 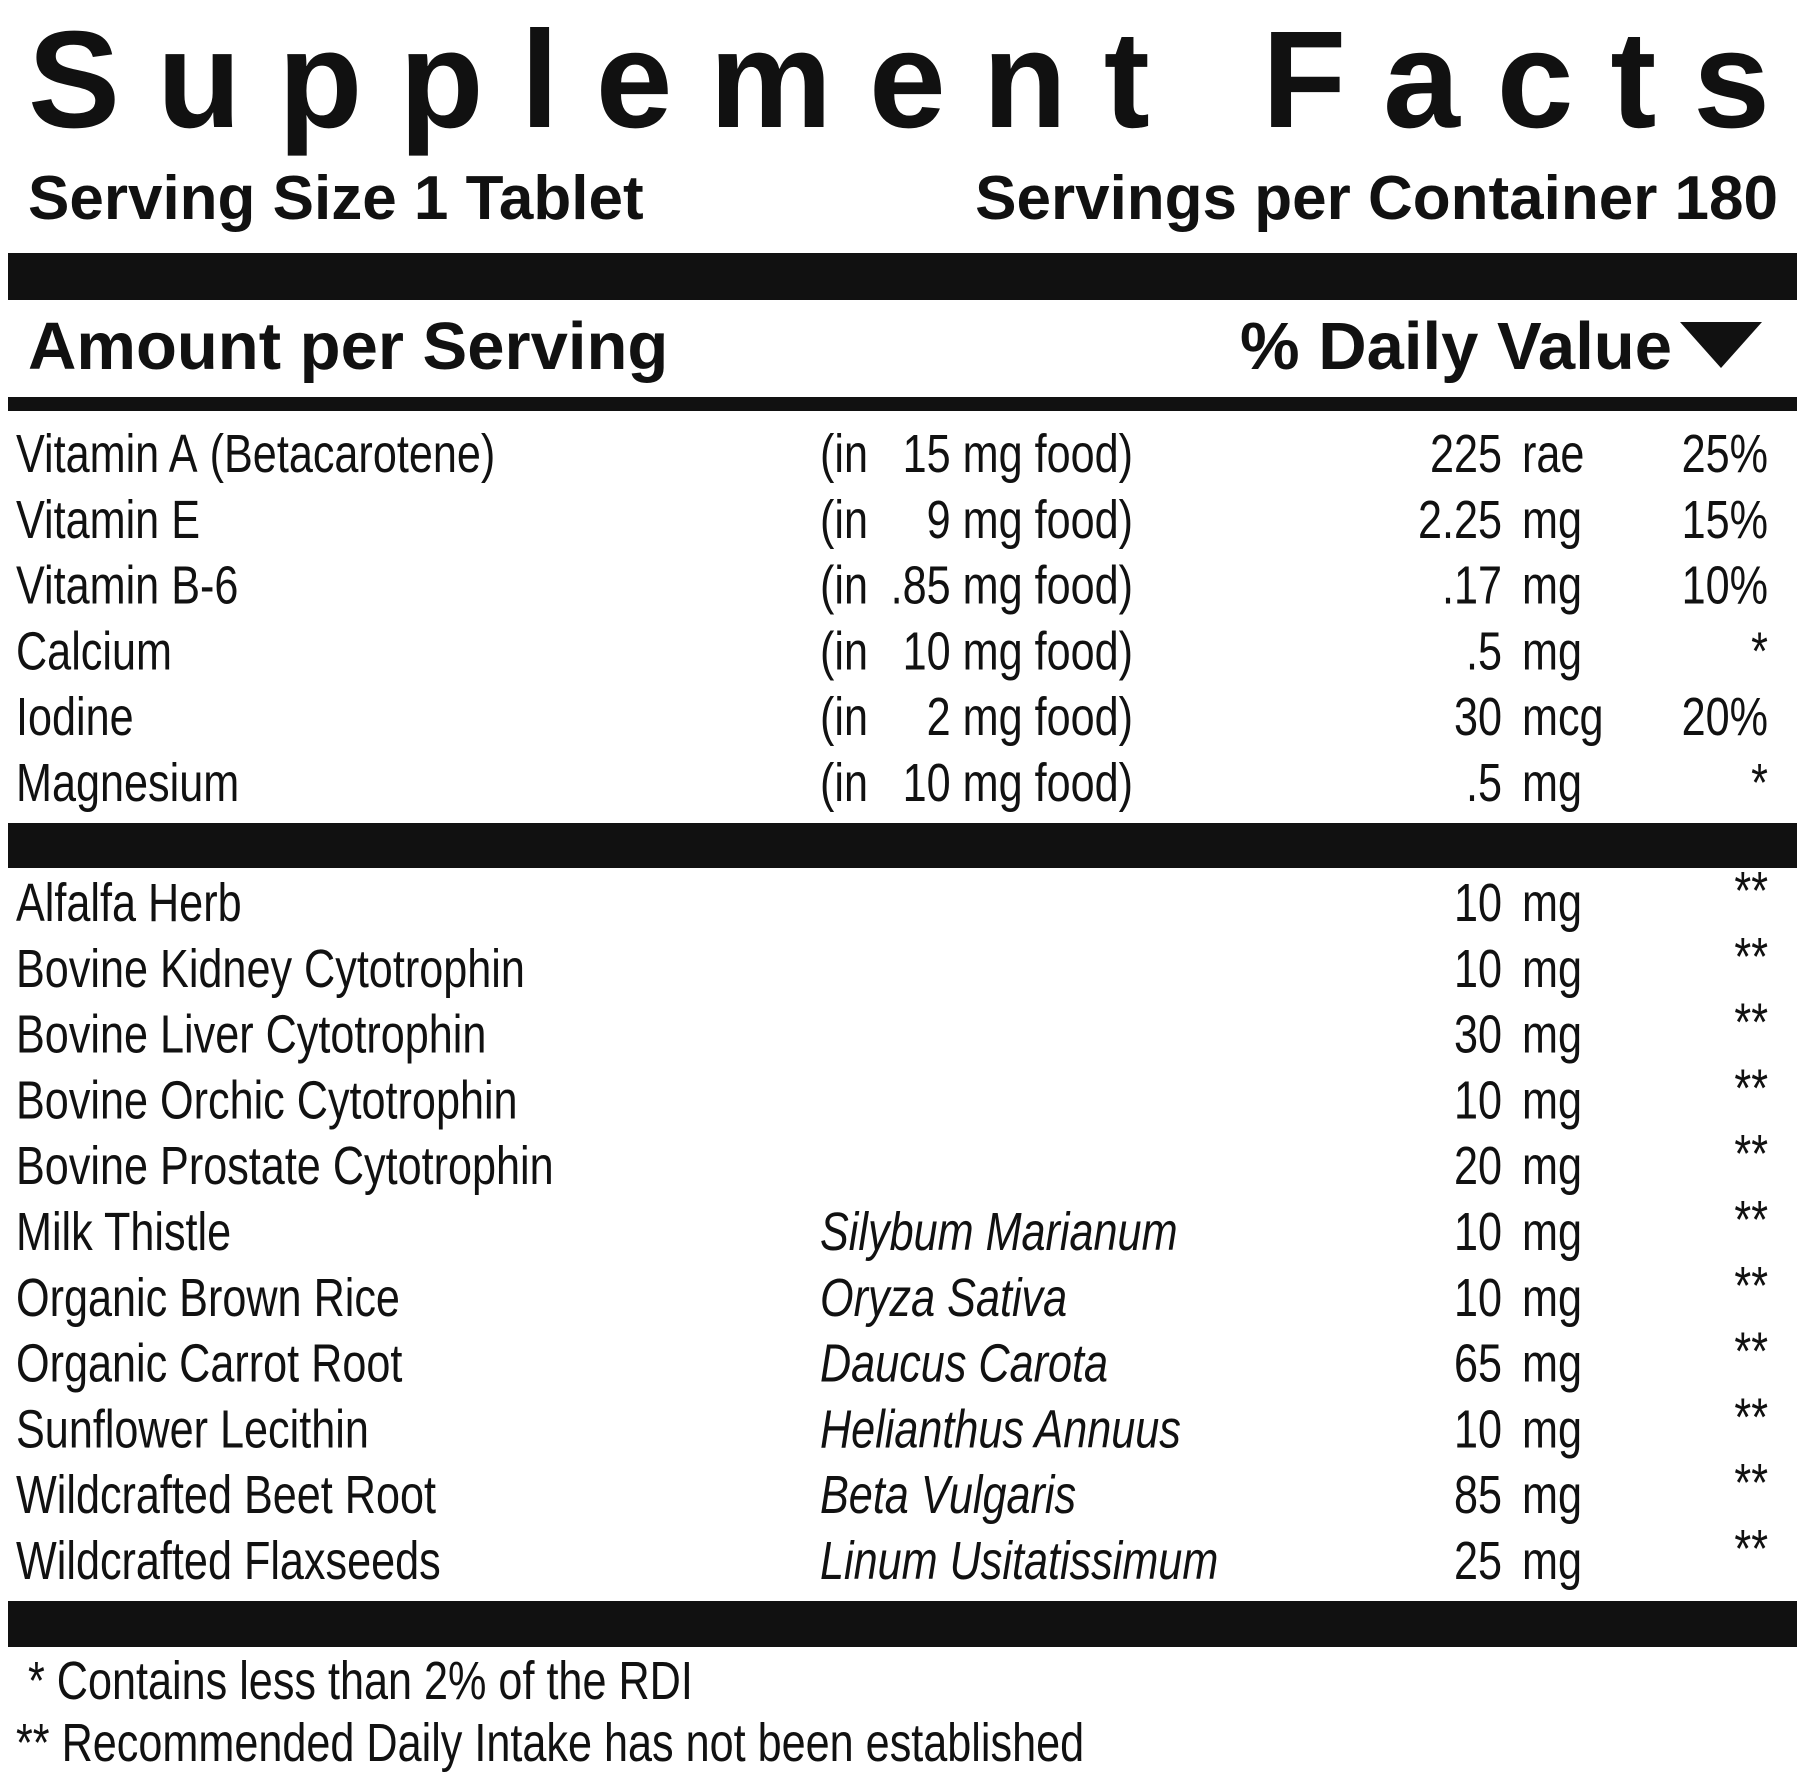 What do you see at coordinates (353, 455) in the screenshot?
I see `nutrient-note: (Betacarotene)` at bounding box center [353, 455].